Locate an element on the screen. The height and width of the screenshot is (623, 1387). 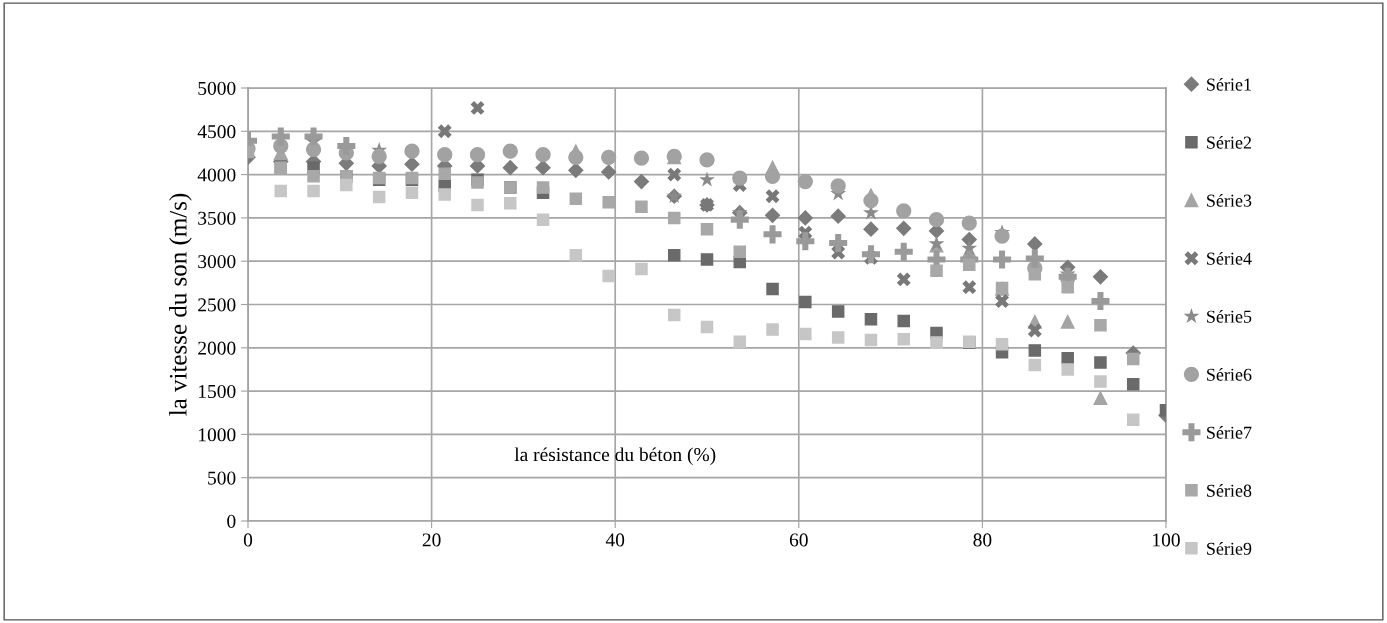
y-tick-label: 4000 is located at coordinates (216, 175).